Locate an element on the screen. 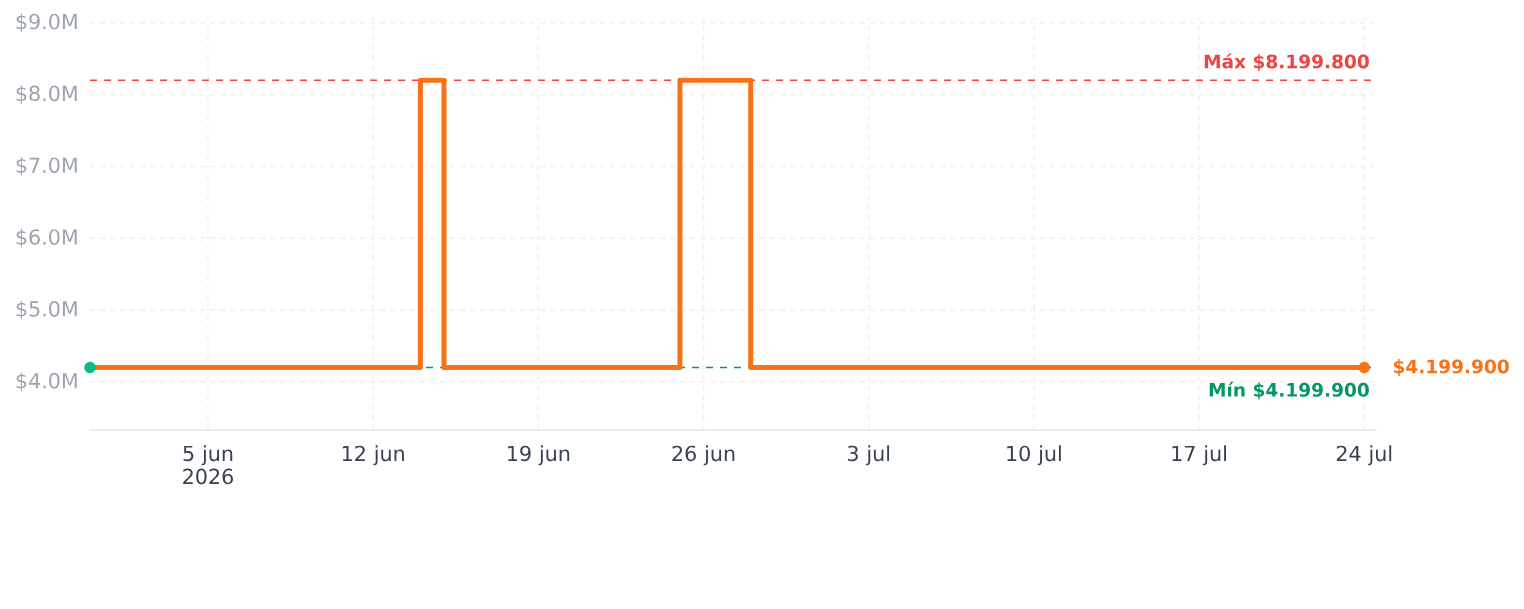 This screenshot has width=1524, height=609. x-tick-label: 24 jul is located at coordinates (1364, 455).